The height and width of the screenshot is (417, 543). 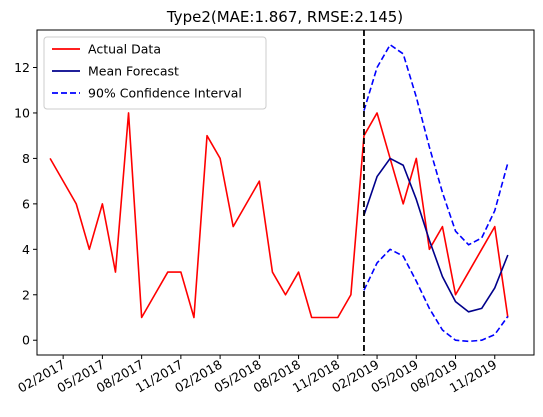 What do you see at coordinates (284, 17) in the screenshot?
I see `chart-title: Type2(MAE:1.867, RMSE:2.145)` at bounding box center [284, 17].